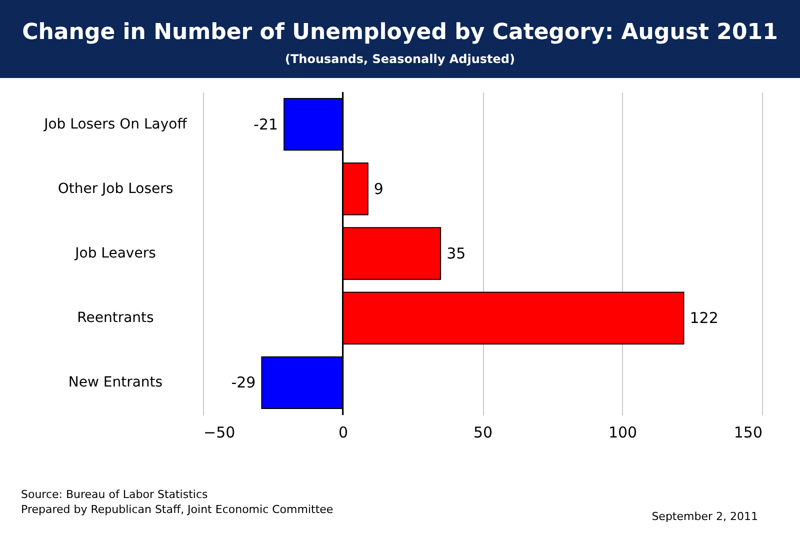 The width and height of the screenshot is (800, 546). Describe the element at coordinates (115, 254) in the screenshot. I see `y-tick-label: Job Leavers` at that location.